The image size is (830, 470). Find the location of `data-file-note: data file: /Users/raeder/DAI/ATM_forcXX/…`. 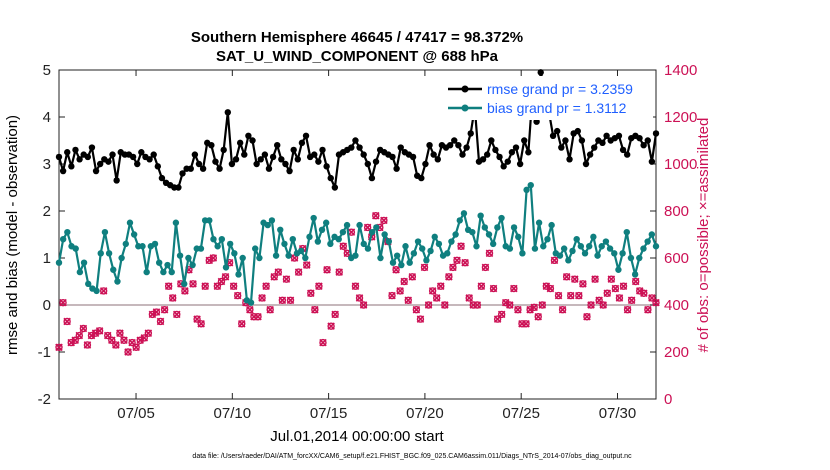

data-file-note: data file: /Users/raeder/DAI/ATM_forcXX/… is located at coordinates (412, 456).